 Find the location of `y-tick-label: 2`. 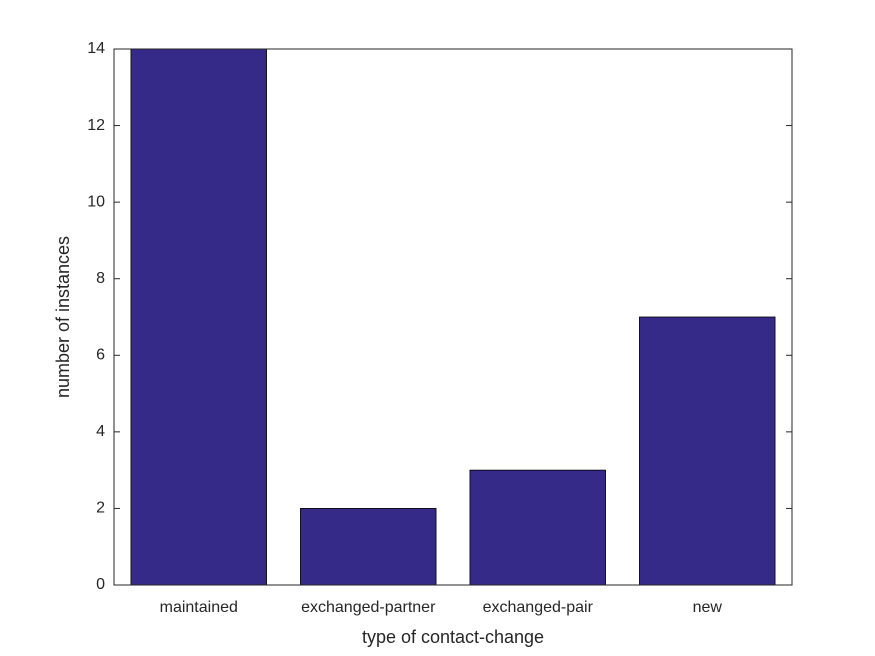

y-tick-label: 2 is located at coordinates (100, 508).